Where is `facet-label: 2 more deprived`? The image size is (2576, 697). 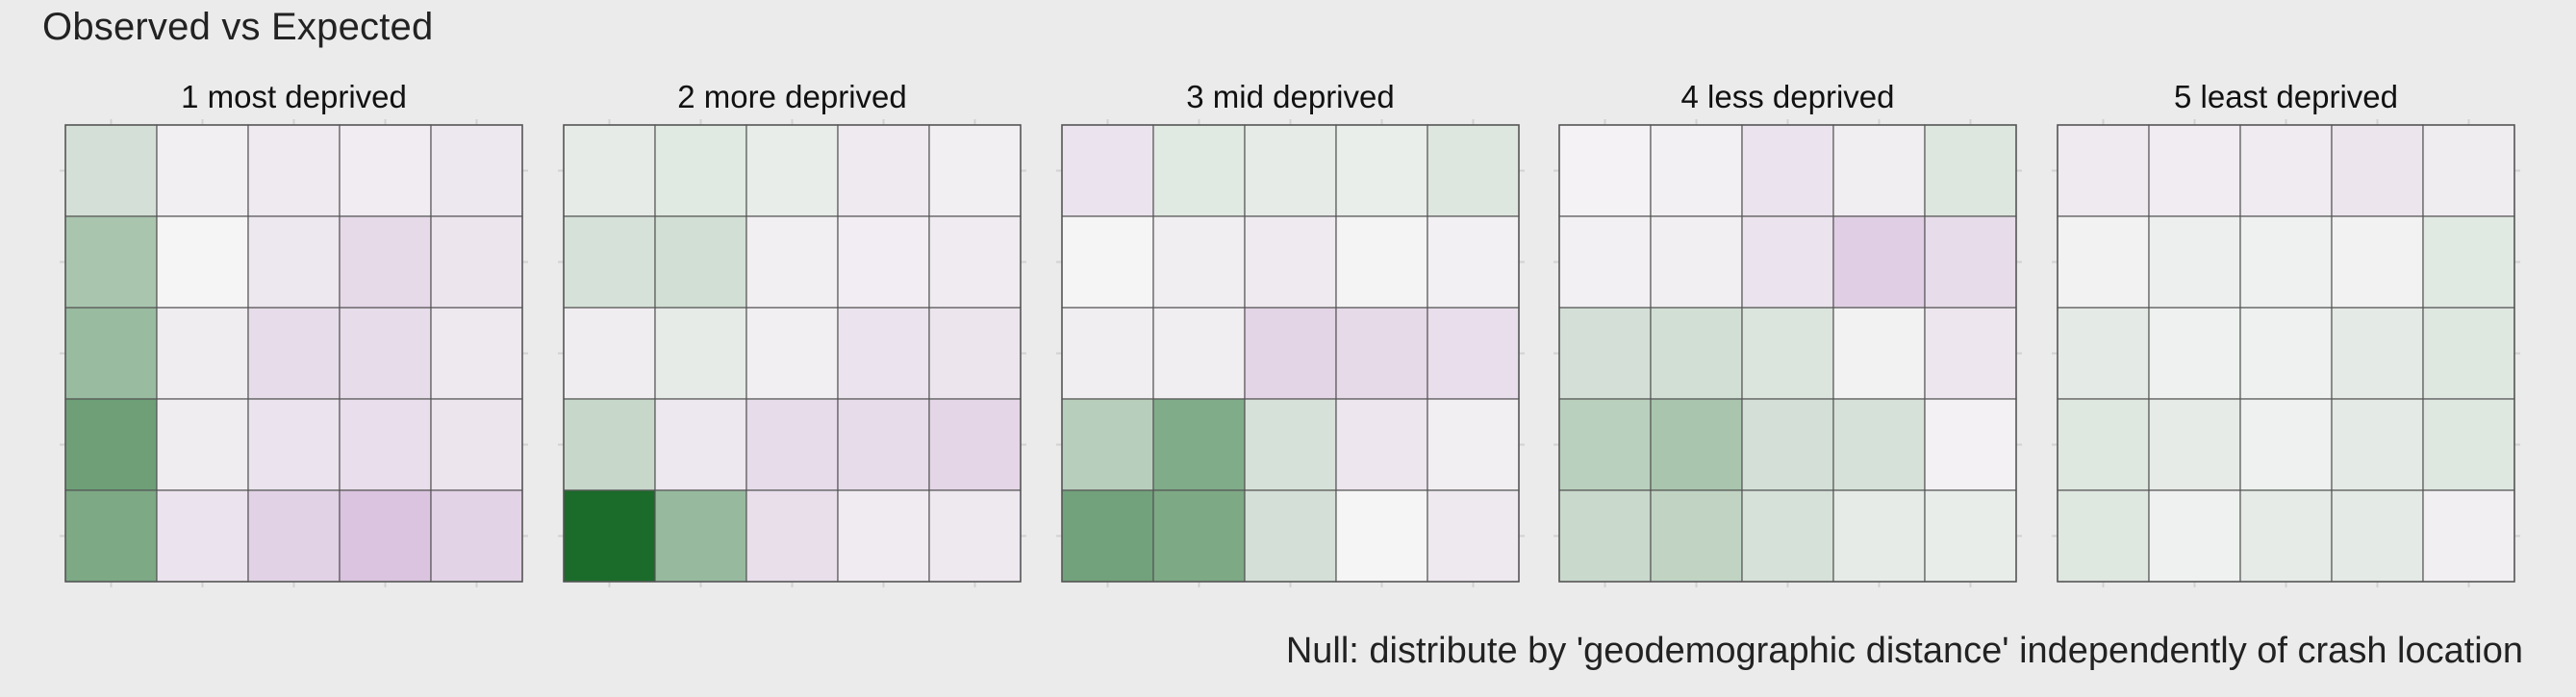
facet-label: 2 more deprived is located at coordinates (792, 97).